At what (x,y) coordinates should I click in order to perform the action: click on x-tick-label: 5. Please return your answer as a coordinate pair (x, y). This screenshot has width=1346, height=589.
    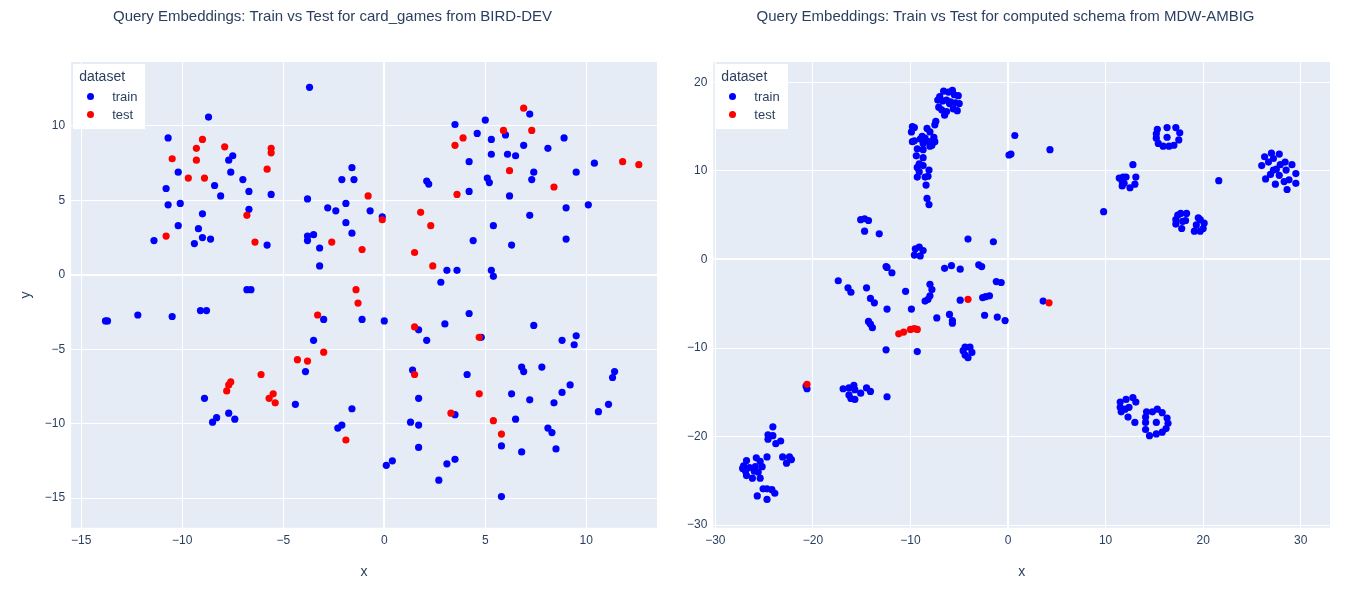
    Looking at the image, I should click on (485, 540).